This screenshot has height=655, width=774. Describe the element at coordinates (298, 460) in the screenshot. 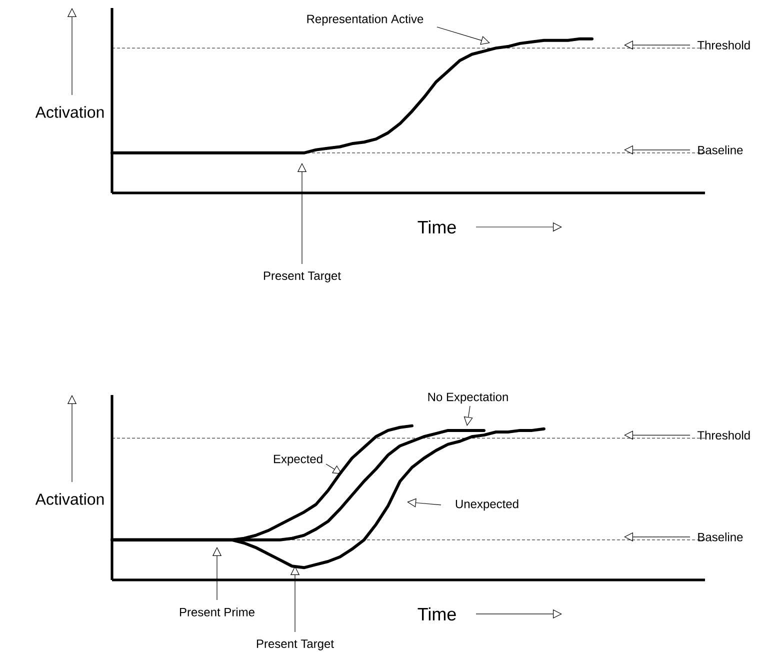

I see `series-label: Expected` at that location.